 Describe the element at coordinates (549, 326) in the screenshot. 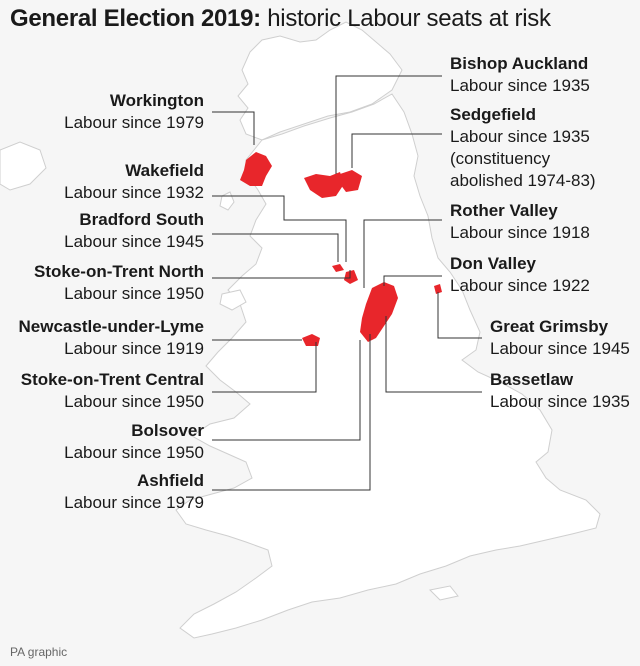

I see `label-name: Great Grimsby` at that location.